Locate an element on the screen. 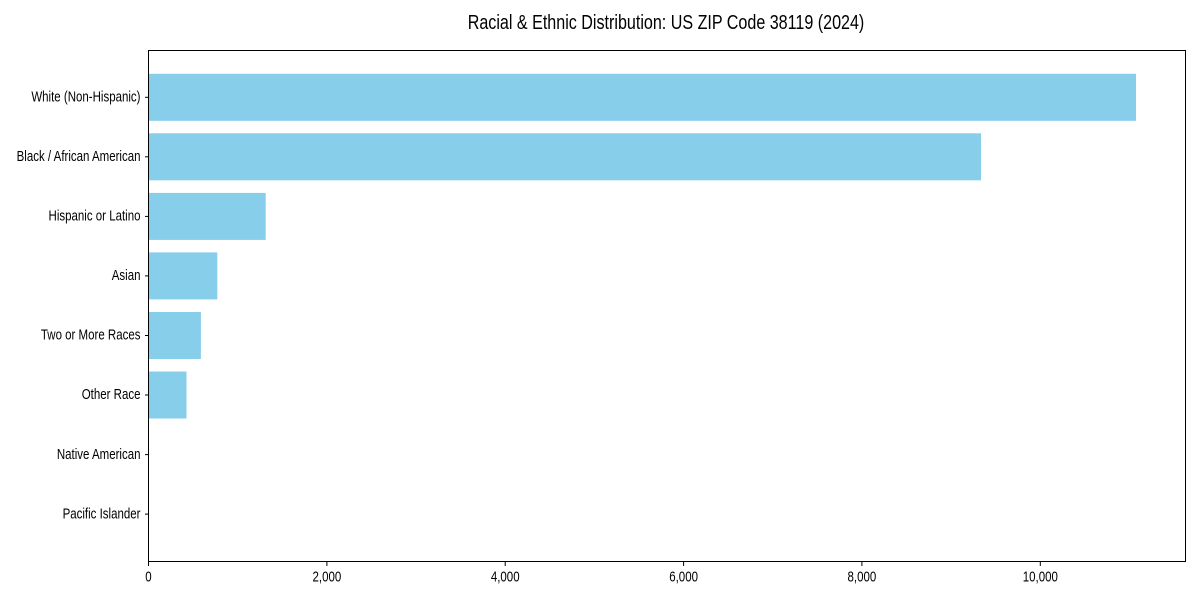 The image size is (1200, 600). svg-text: 0 is located at coordinates (148, 576).